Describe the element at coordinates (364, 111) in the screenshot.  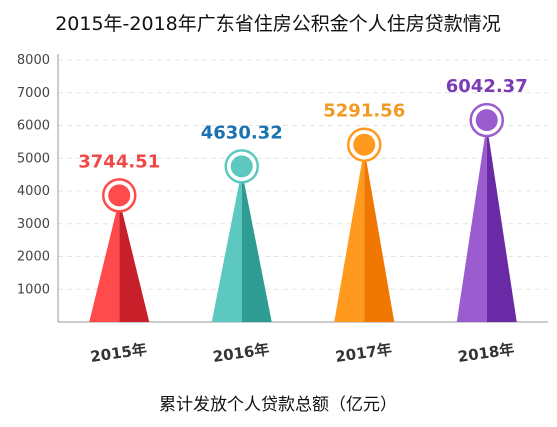
I see `data-label: 5291.56` at that location.